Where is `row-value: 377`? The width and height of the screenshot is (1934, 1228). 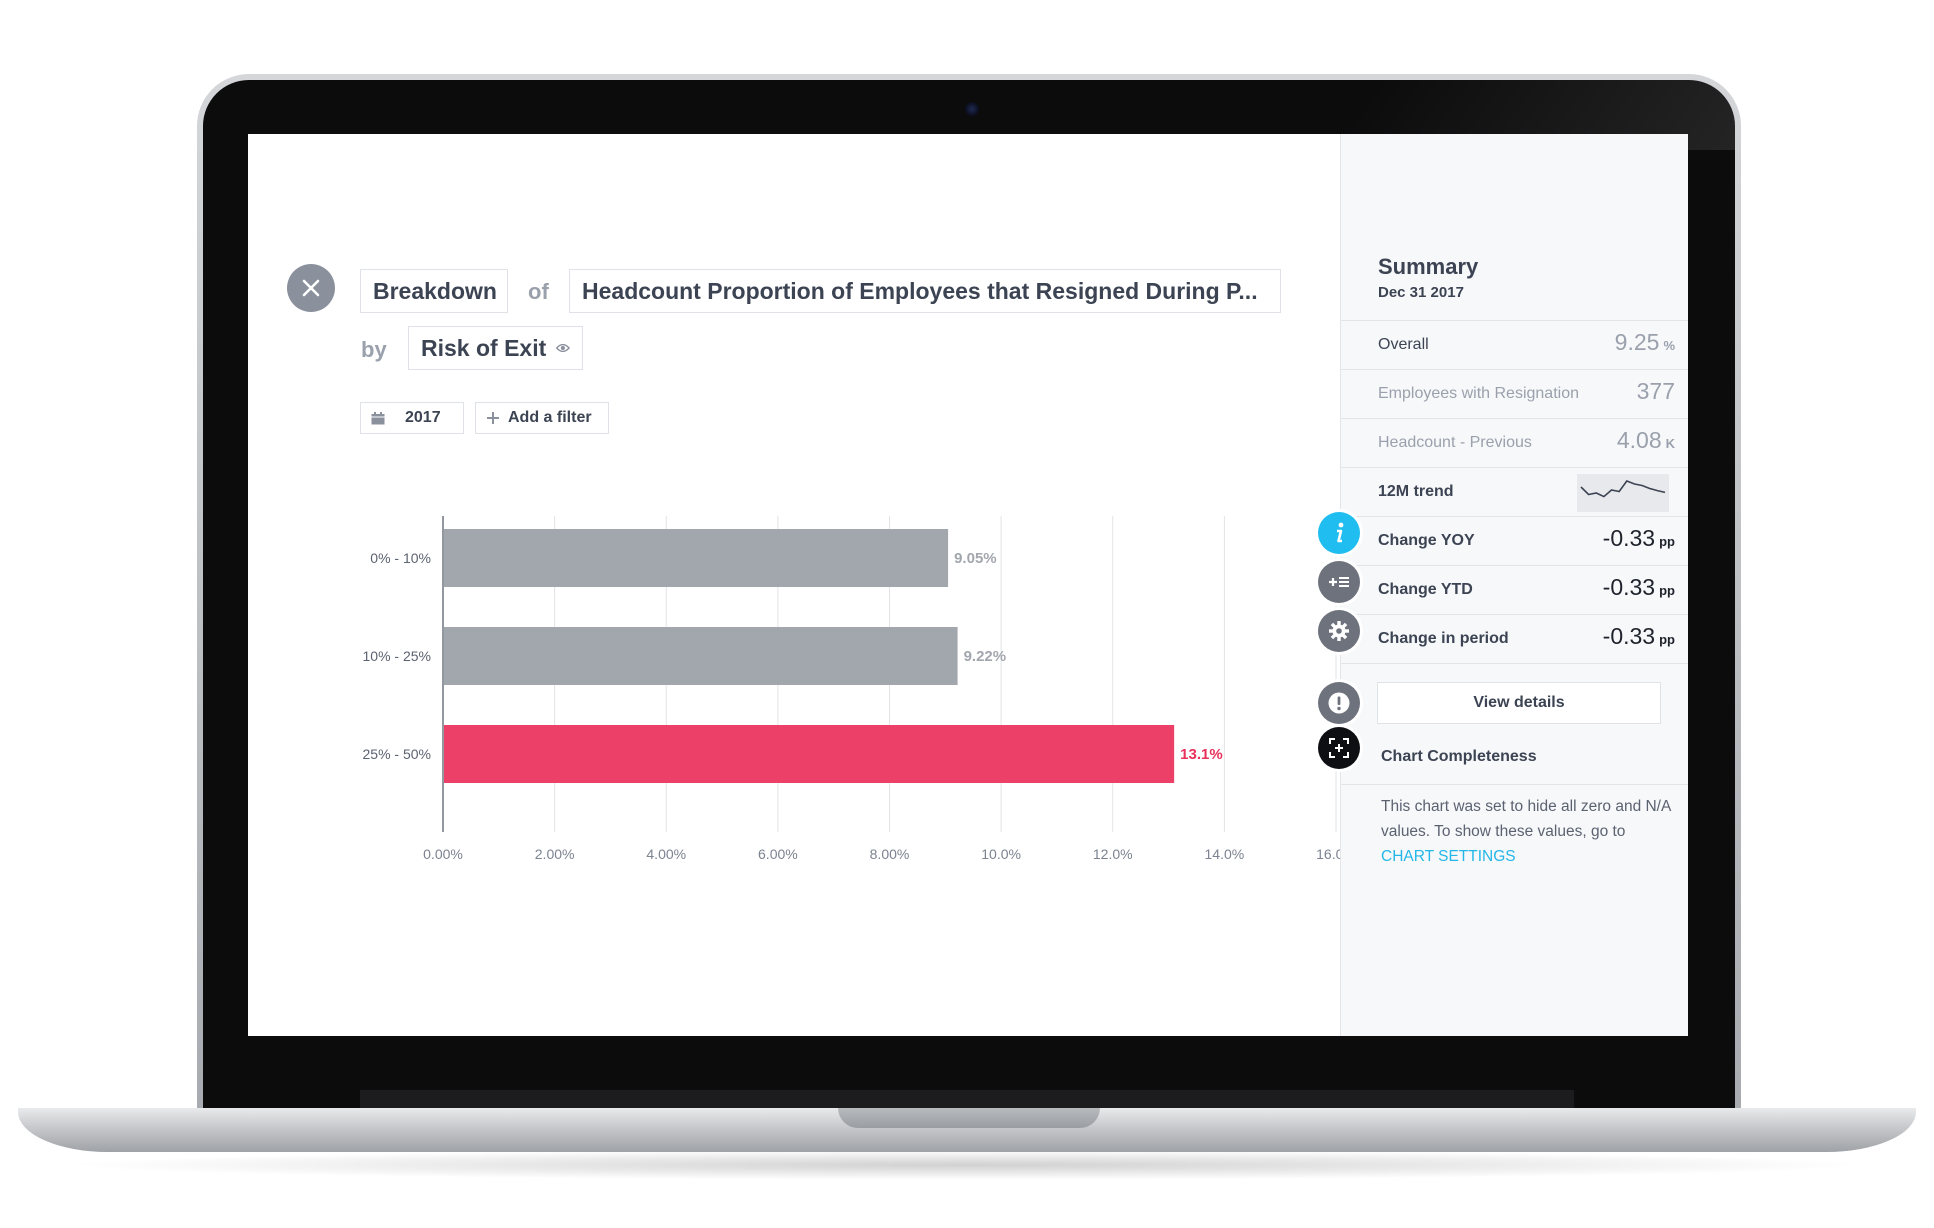 row-value: 377 is located at coordinates (1656, 391).